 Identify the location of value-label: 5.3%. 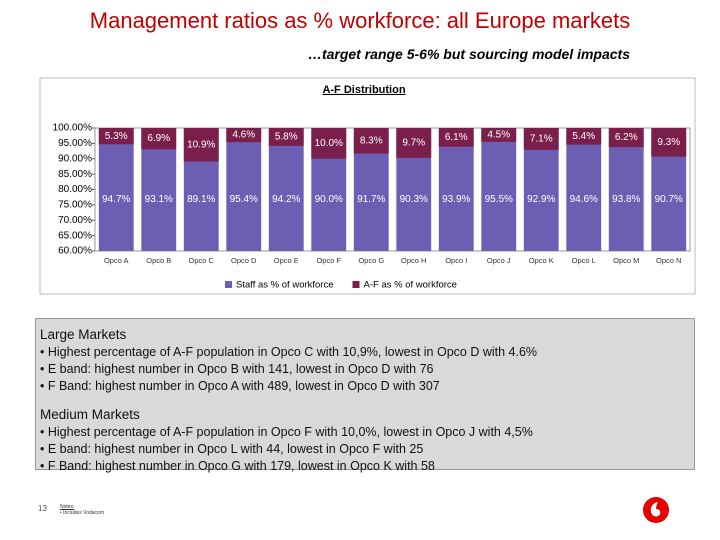
(116, 136).